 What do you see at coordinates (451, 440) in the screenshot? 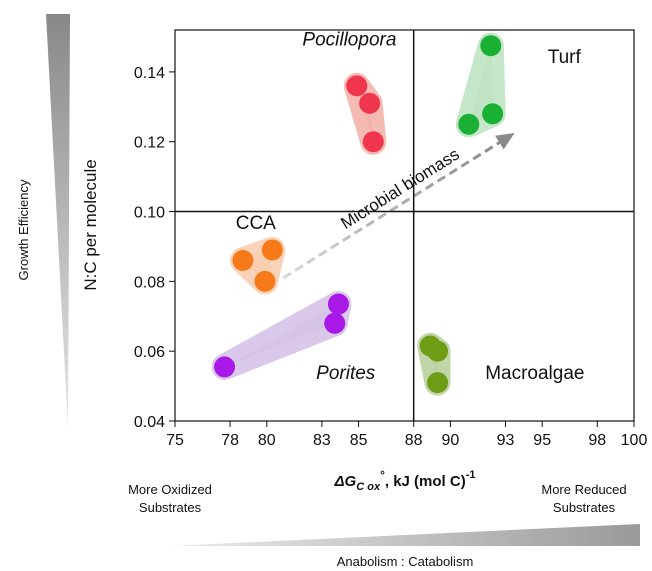
I see `x-tick-label: 90` at bounding box center [451, 440].